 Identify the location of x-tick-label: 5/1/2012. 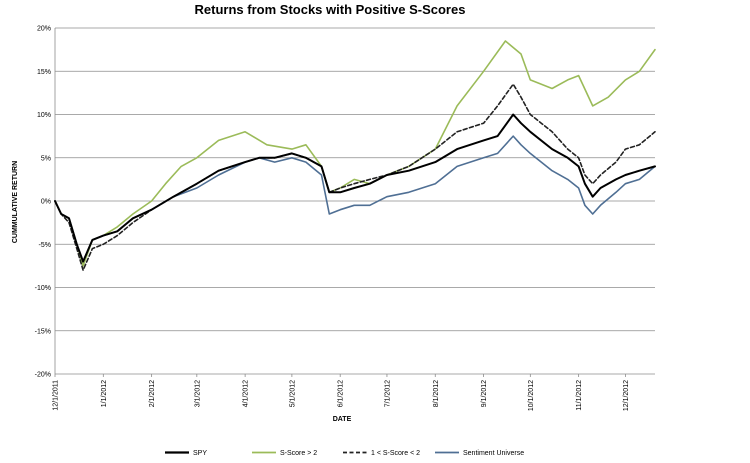
(292, 393).